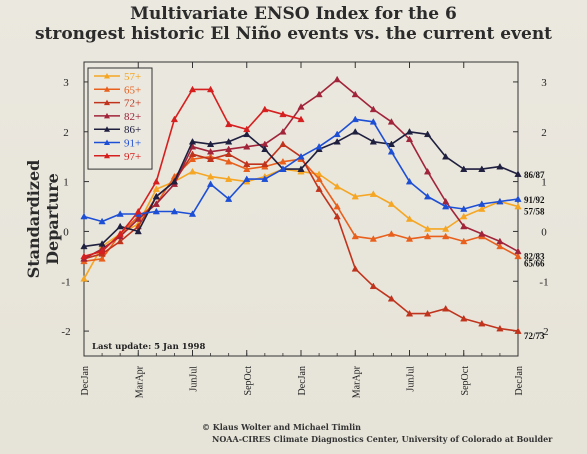 The width and height of the screenshot is (587, 454). Describe the element at coordinates (534, 263) in the screenshot. I see `series-end-label: 65/66` at that location.